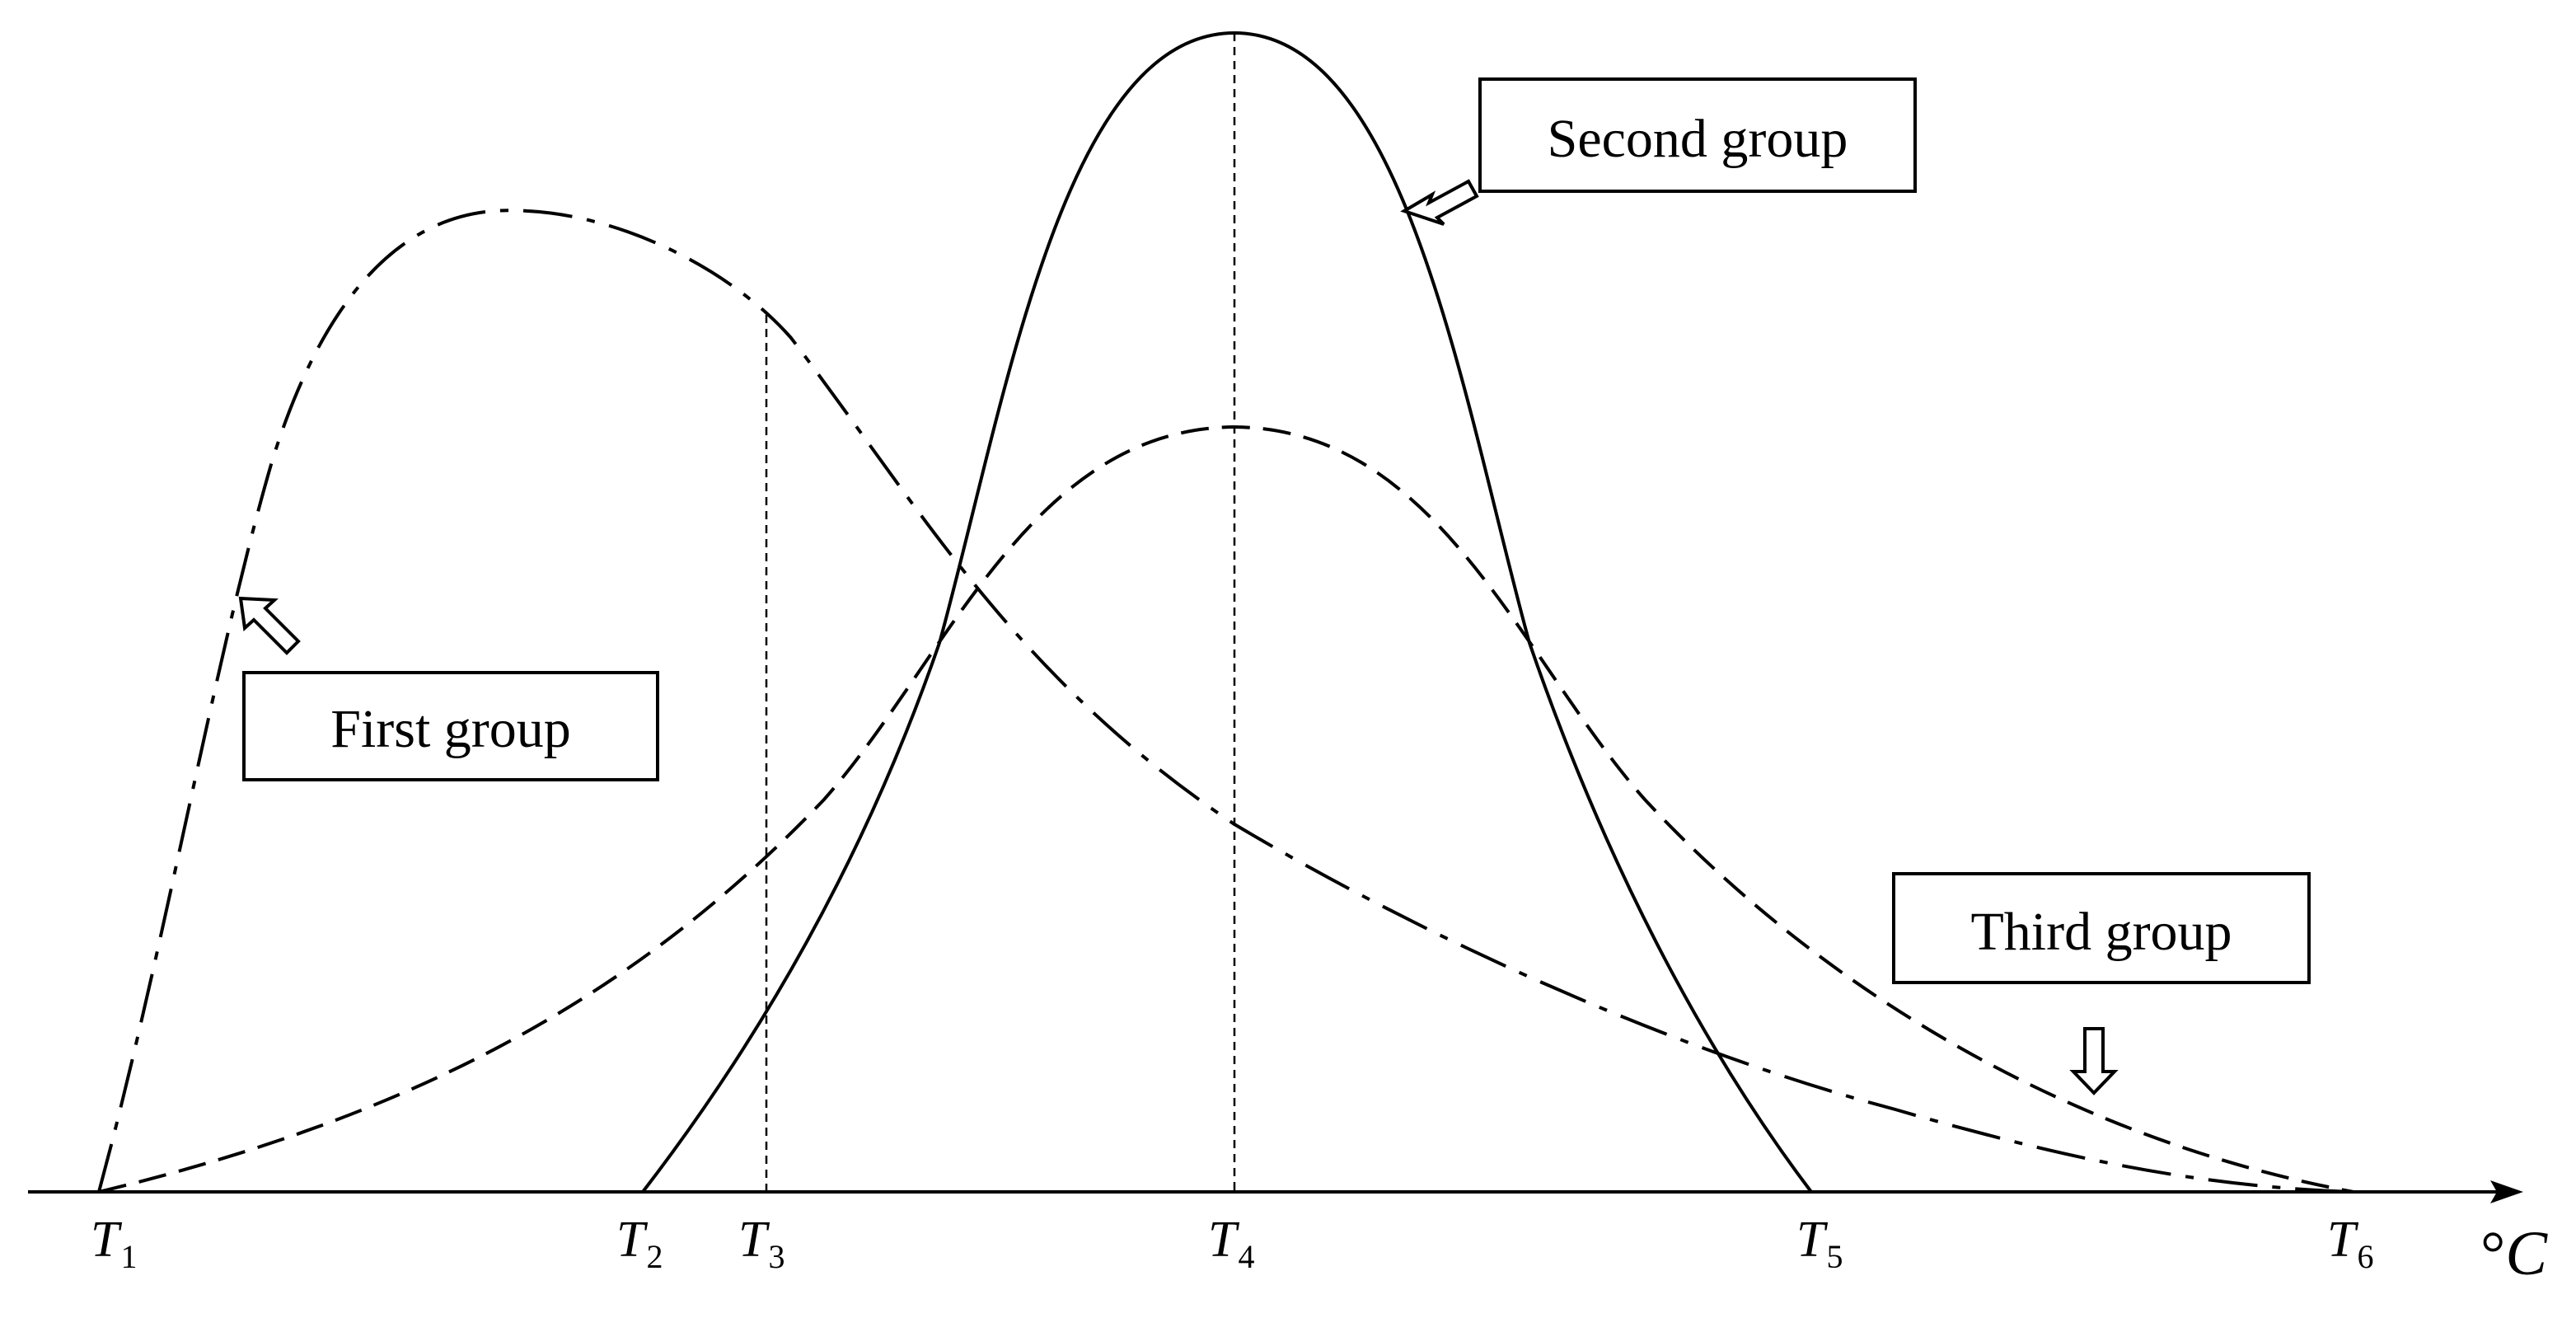 This screenshot has width=2576, height=1318. I want to click on third-group-arrow-icon, so click(2094, 1061).